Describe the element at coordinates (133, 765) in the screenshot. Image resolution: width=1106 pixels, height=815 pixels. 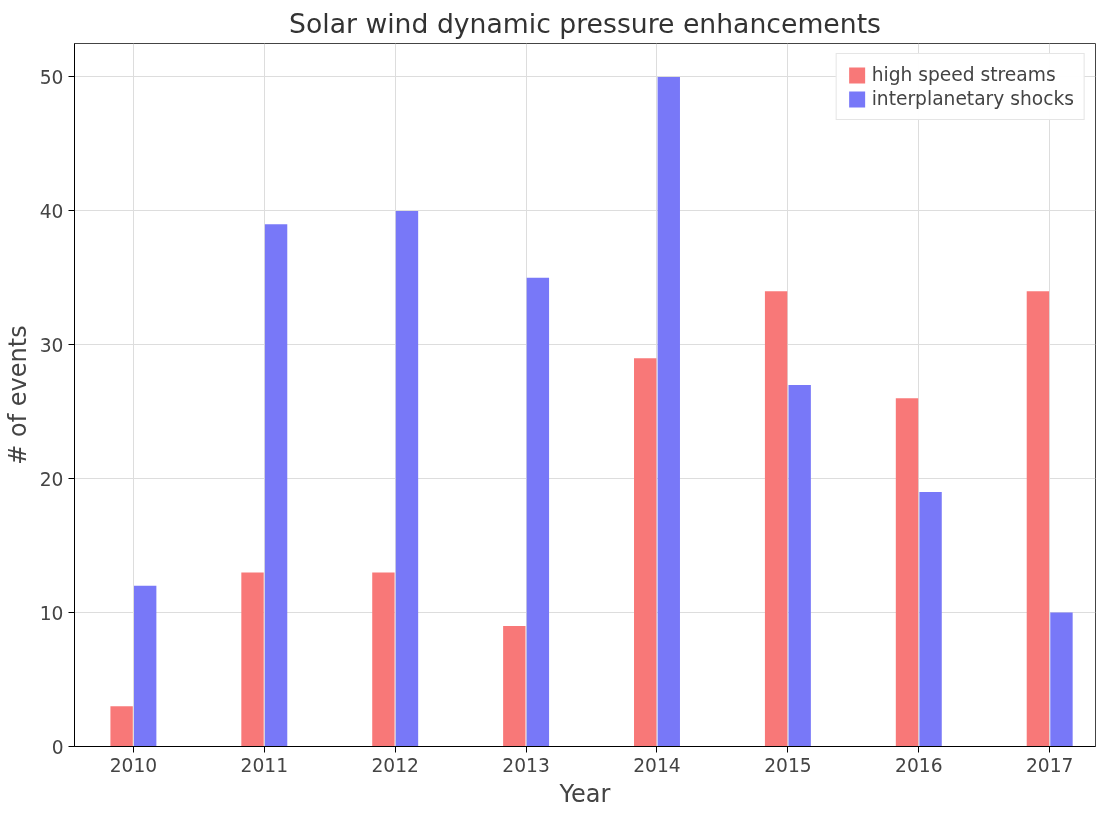
I see `x-tick-label: 2010` at that location.